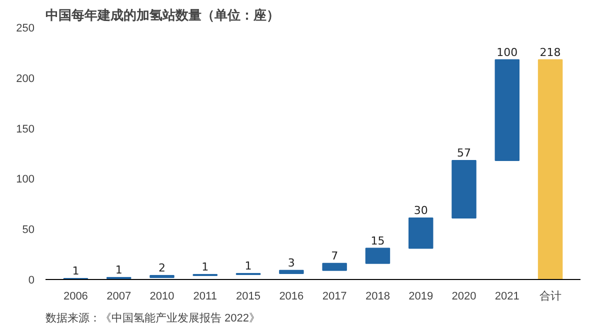 This screenshot has width=600, height=329. What do you see at coordinates (334, 255) in the screenshot?
I see `data-label: 7` at bounding box center [334, 255].